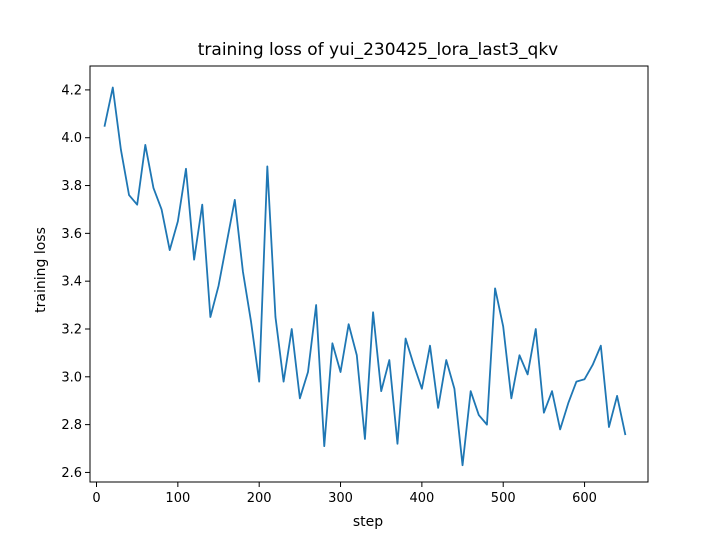 The height and width of the screenshot is (540, 720). I want to click on y-tick-label: 3.8, so click(71, 186).